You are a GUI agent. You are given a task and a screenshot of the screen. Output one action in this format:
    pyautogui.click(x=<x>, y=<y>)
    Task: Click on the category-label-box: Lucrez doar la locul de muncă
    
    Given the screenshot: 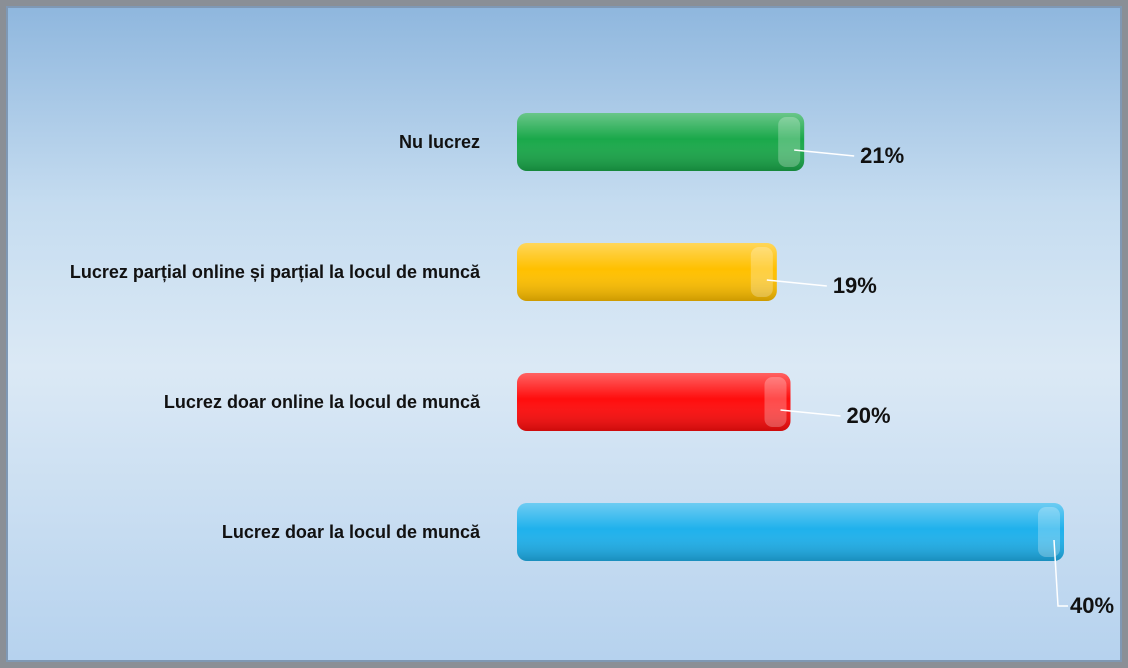 What is the action you would take?
    pyautogui.click(x=249, y=532)
    